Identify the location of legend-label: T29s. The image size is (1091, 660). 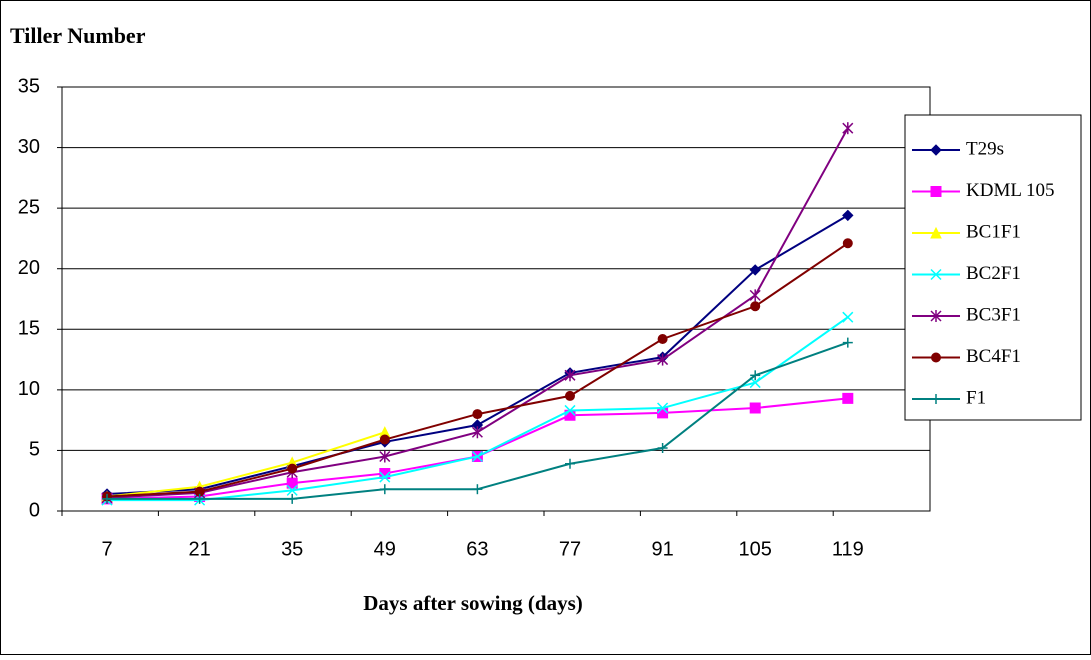
(985, 148).